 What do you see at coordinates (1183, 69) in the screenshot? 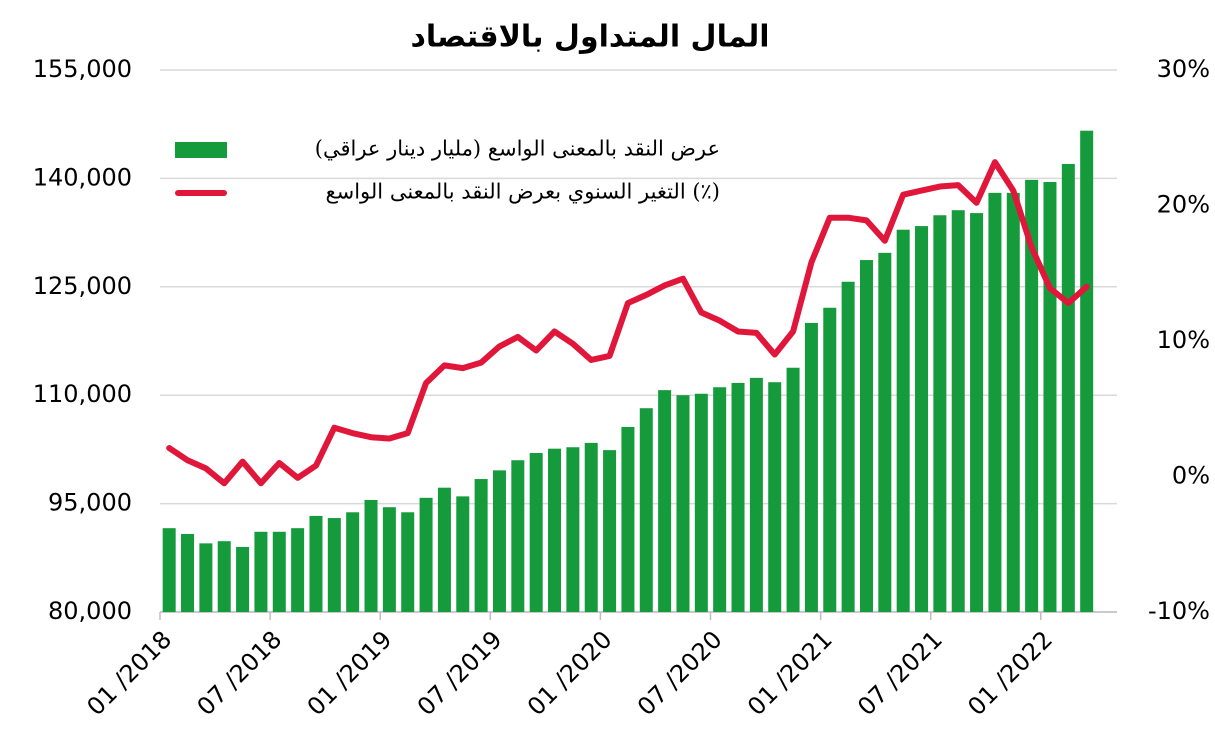
I see `y2-tick-label: 30%` at bounding box center [1183, 69].